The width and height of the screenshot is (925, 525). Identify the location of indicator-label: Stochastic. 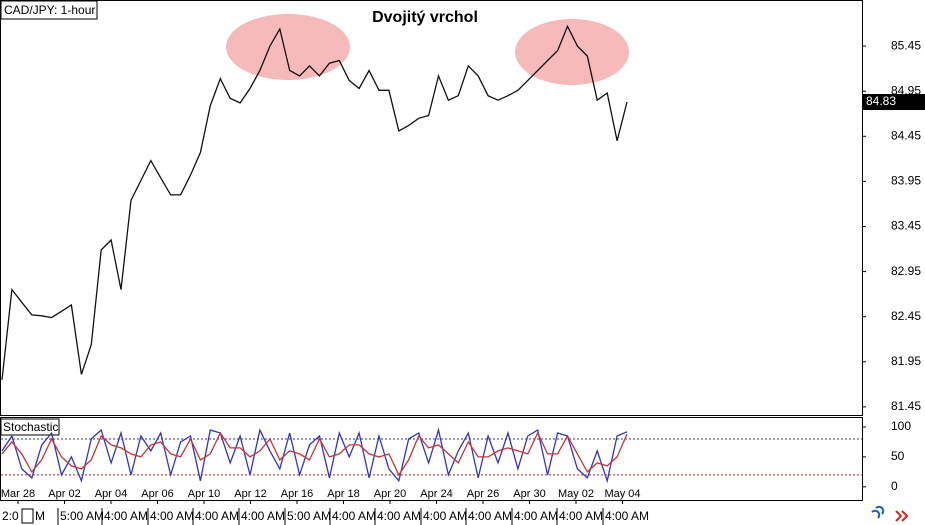
(30, 427).